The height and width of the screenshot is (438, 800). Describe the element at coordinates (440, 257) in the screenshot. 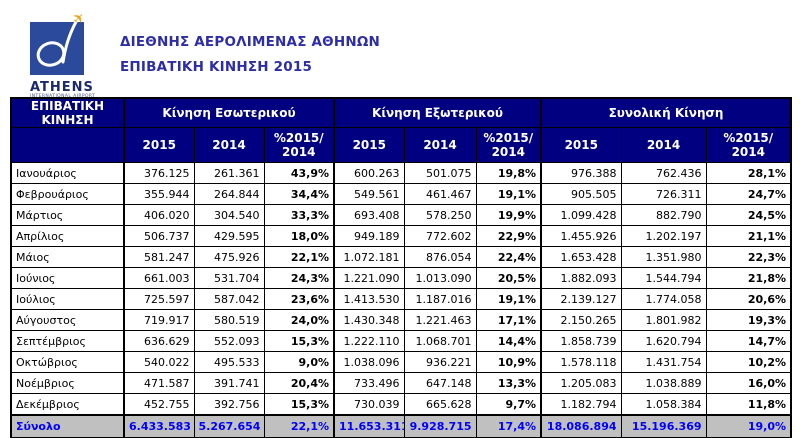

I see `value-cell: 876.054` at that location.